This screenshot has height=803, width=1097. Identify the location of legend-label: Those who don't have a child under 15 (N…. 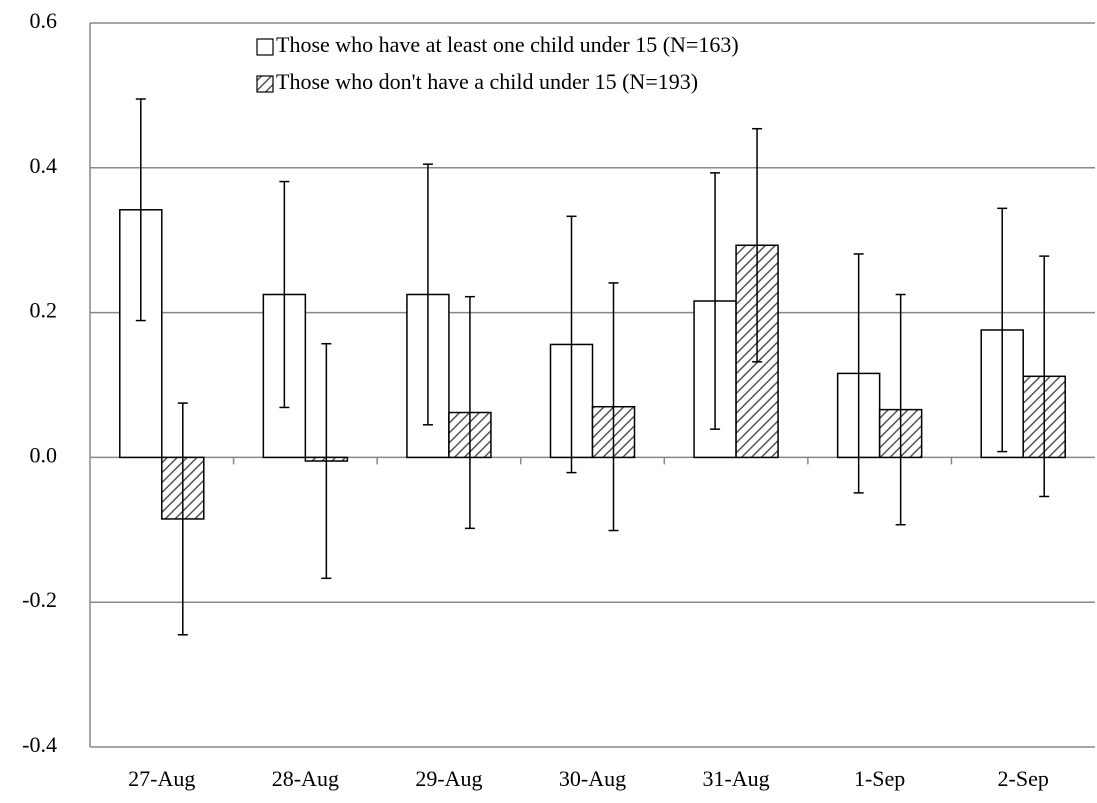
(487, 81).